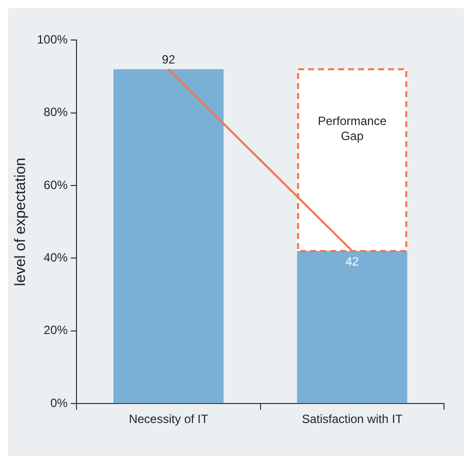  What do you see at coordinates (59, 403) in the screenshot?
I see `y-tick-label: 0%` at bounding box center [59, 403].